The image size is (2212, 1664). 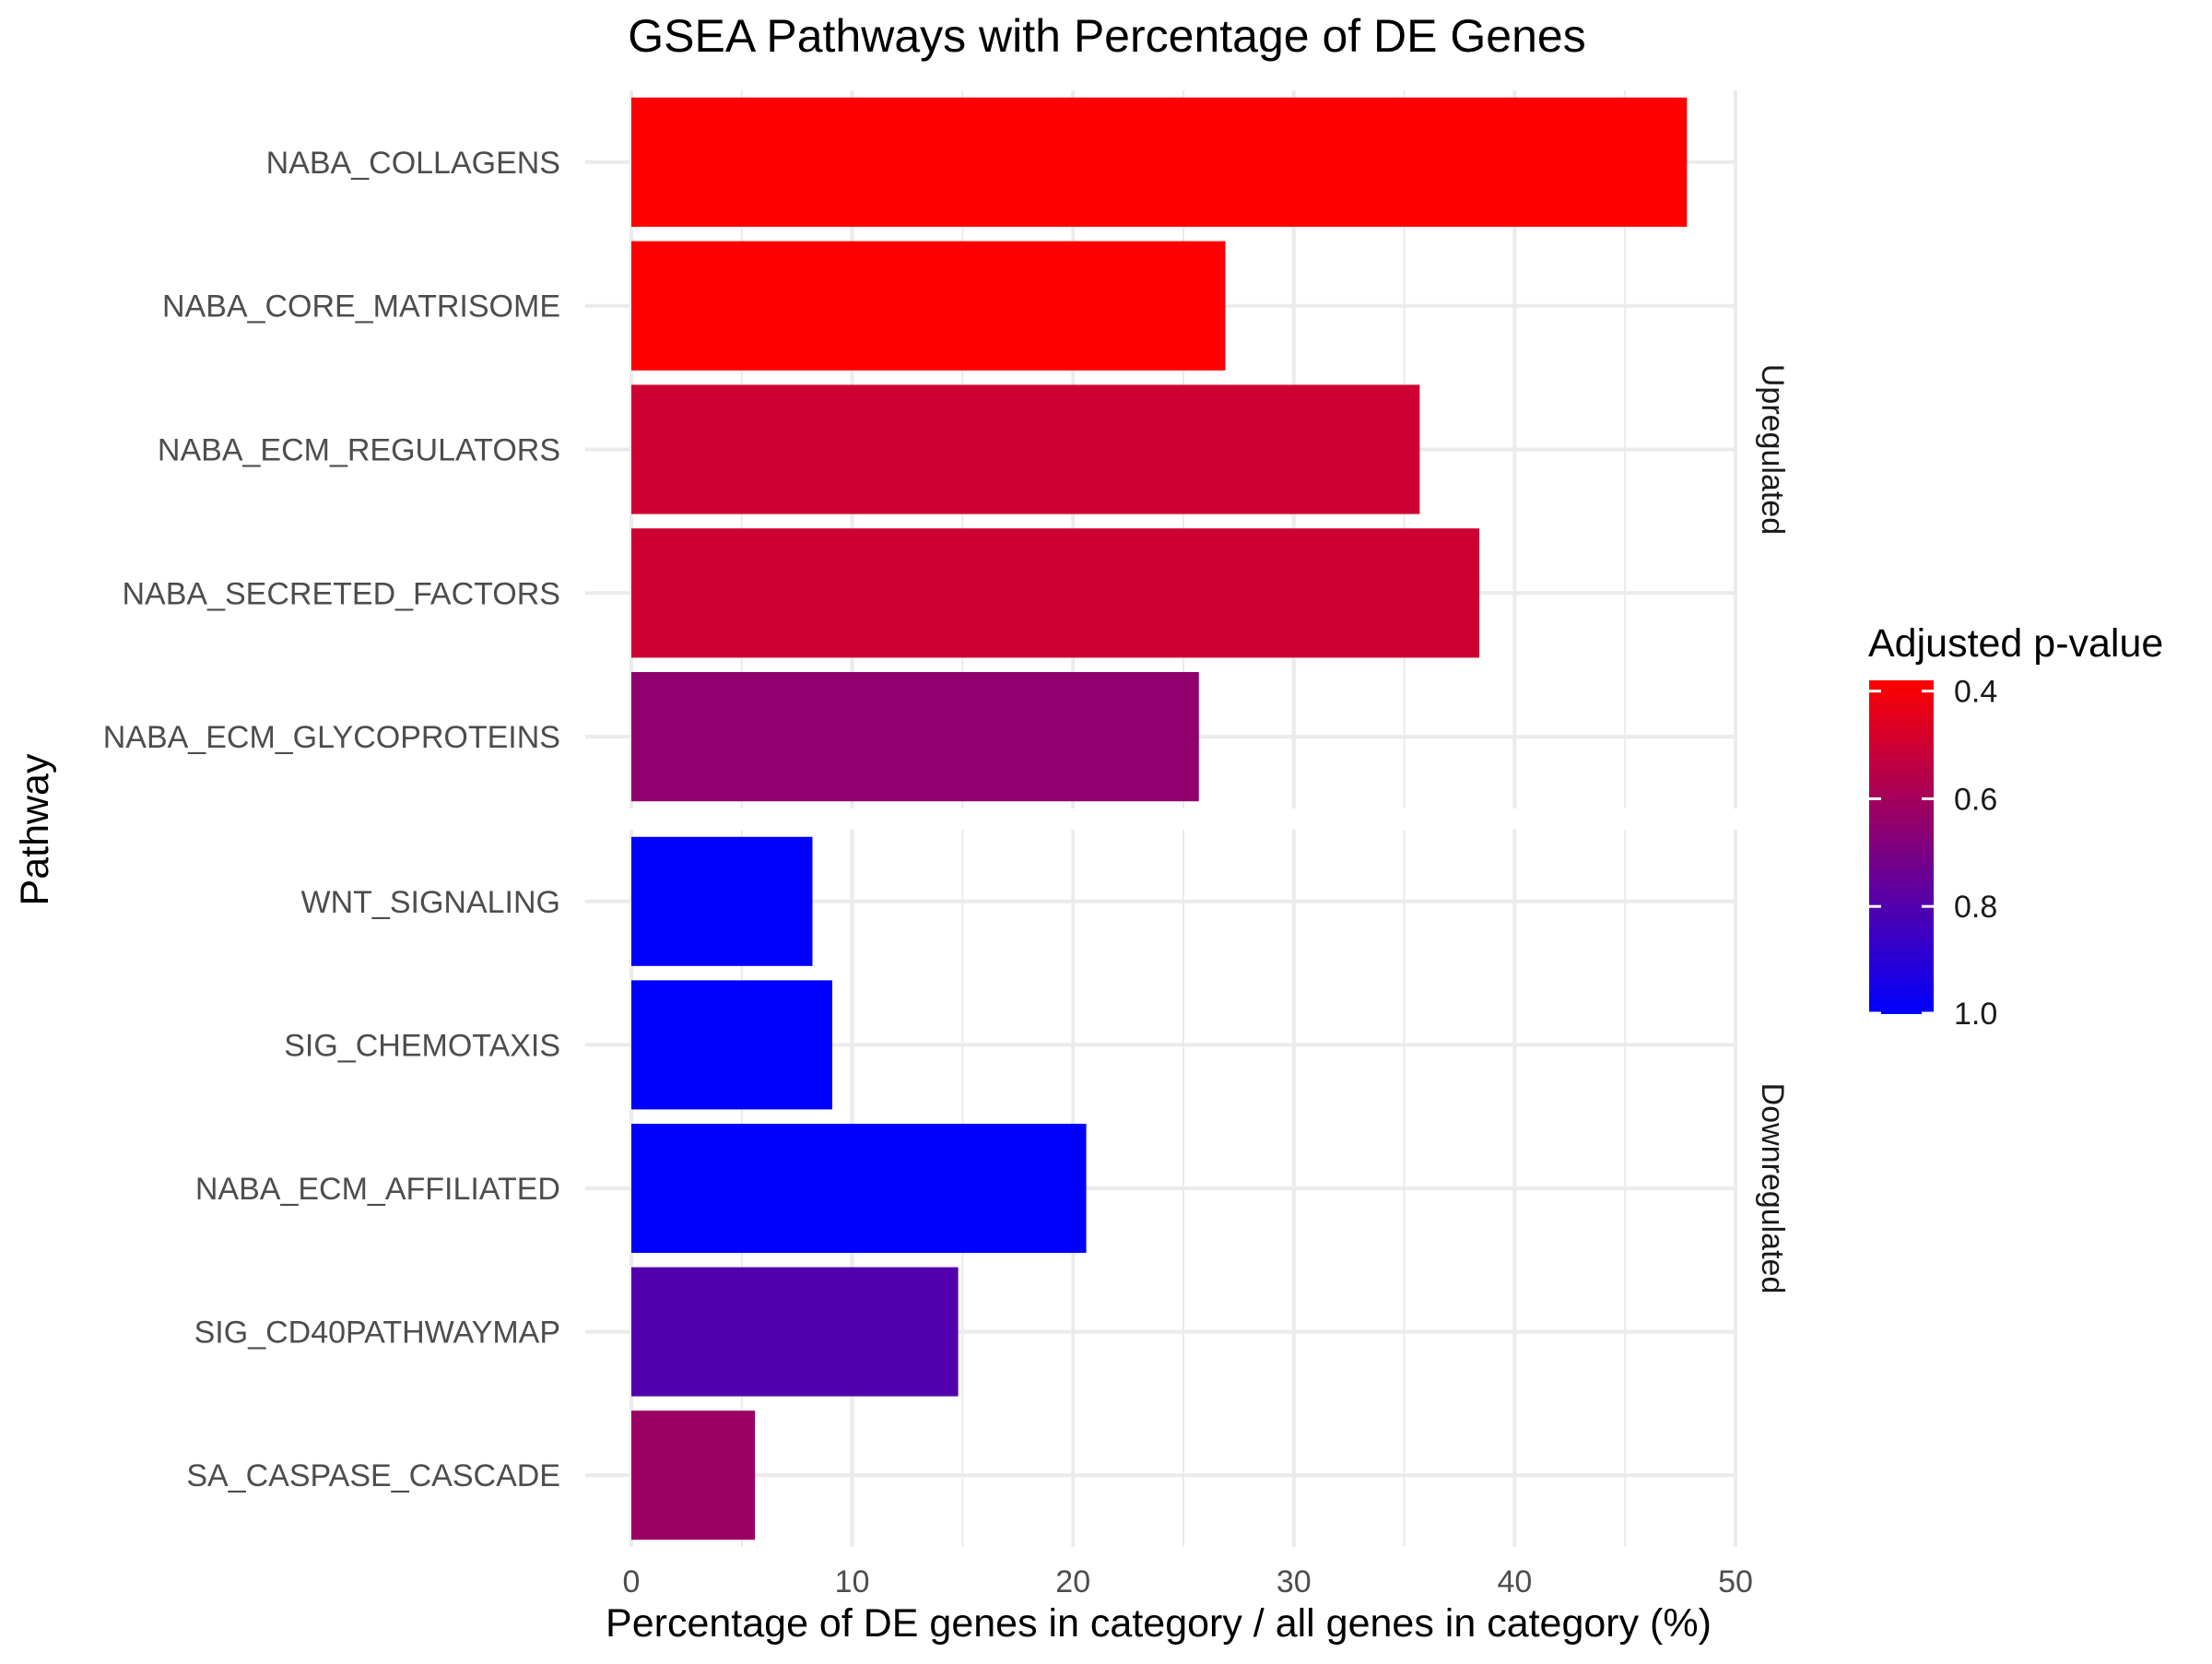 I want to click on legend-title: Adjusted p-value, so click(x=2015, y=643).